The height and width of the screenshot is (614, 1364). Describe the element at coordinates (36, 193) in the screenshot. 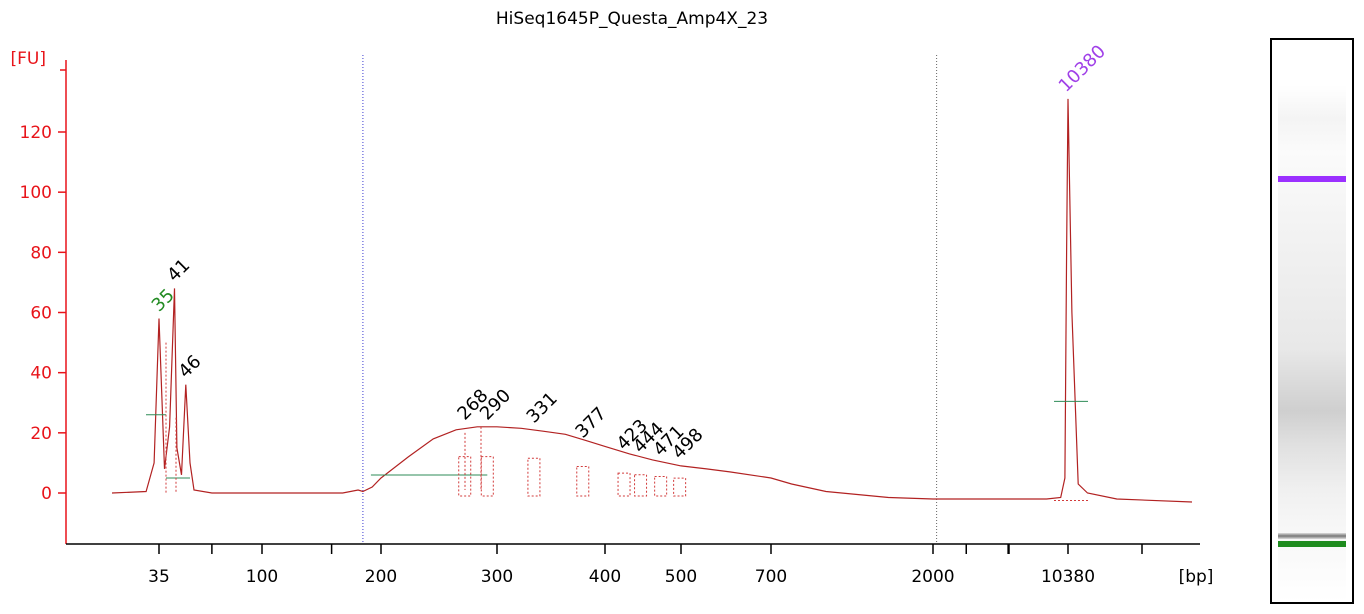

I see `y-tick-label: 100` at that location.